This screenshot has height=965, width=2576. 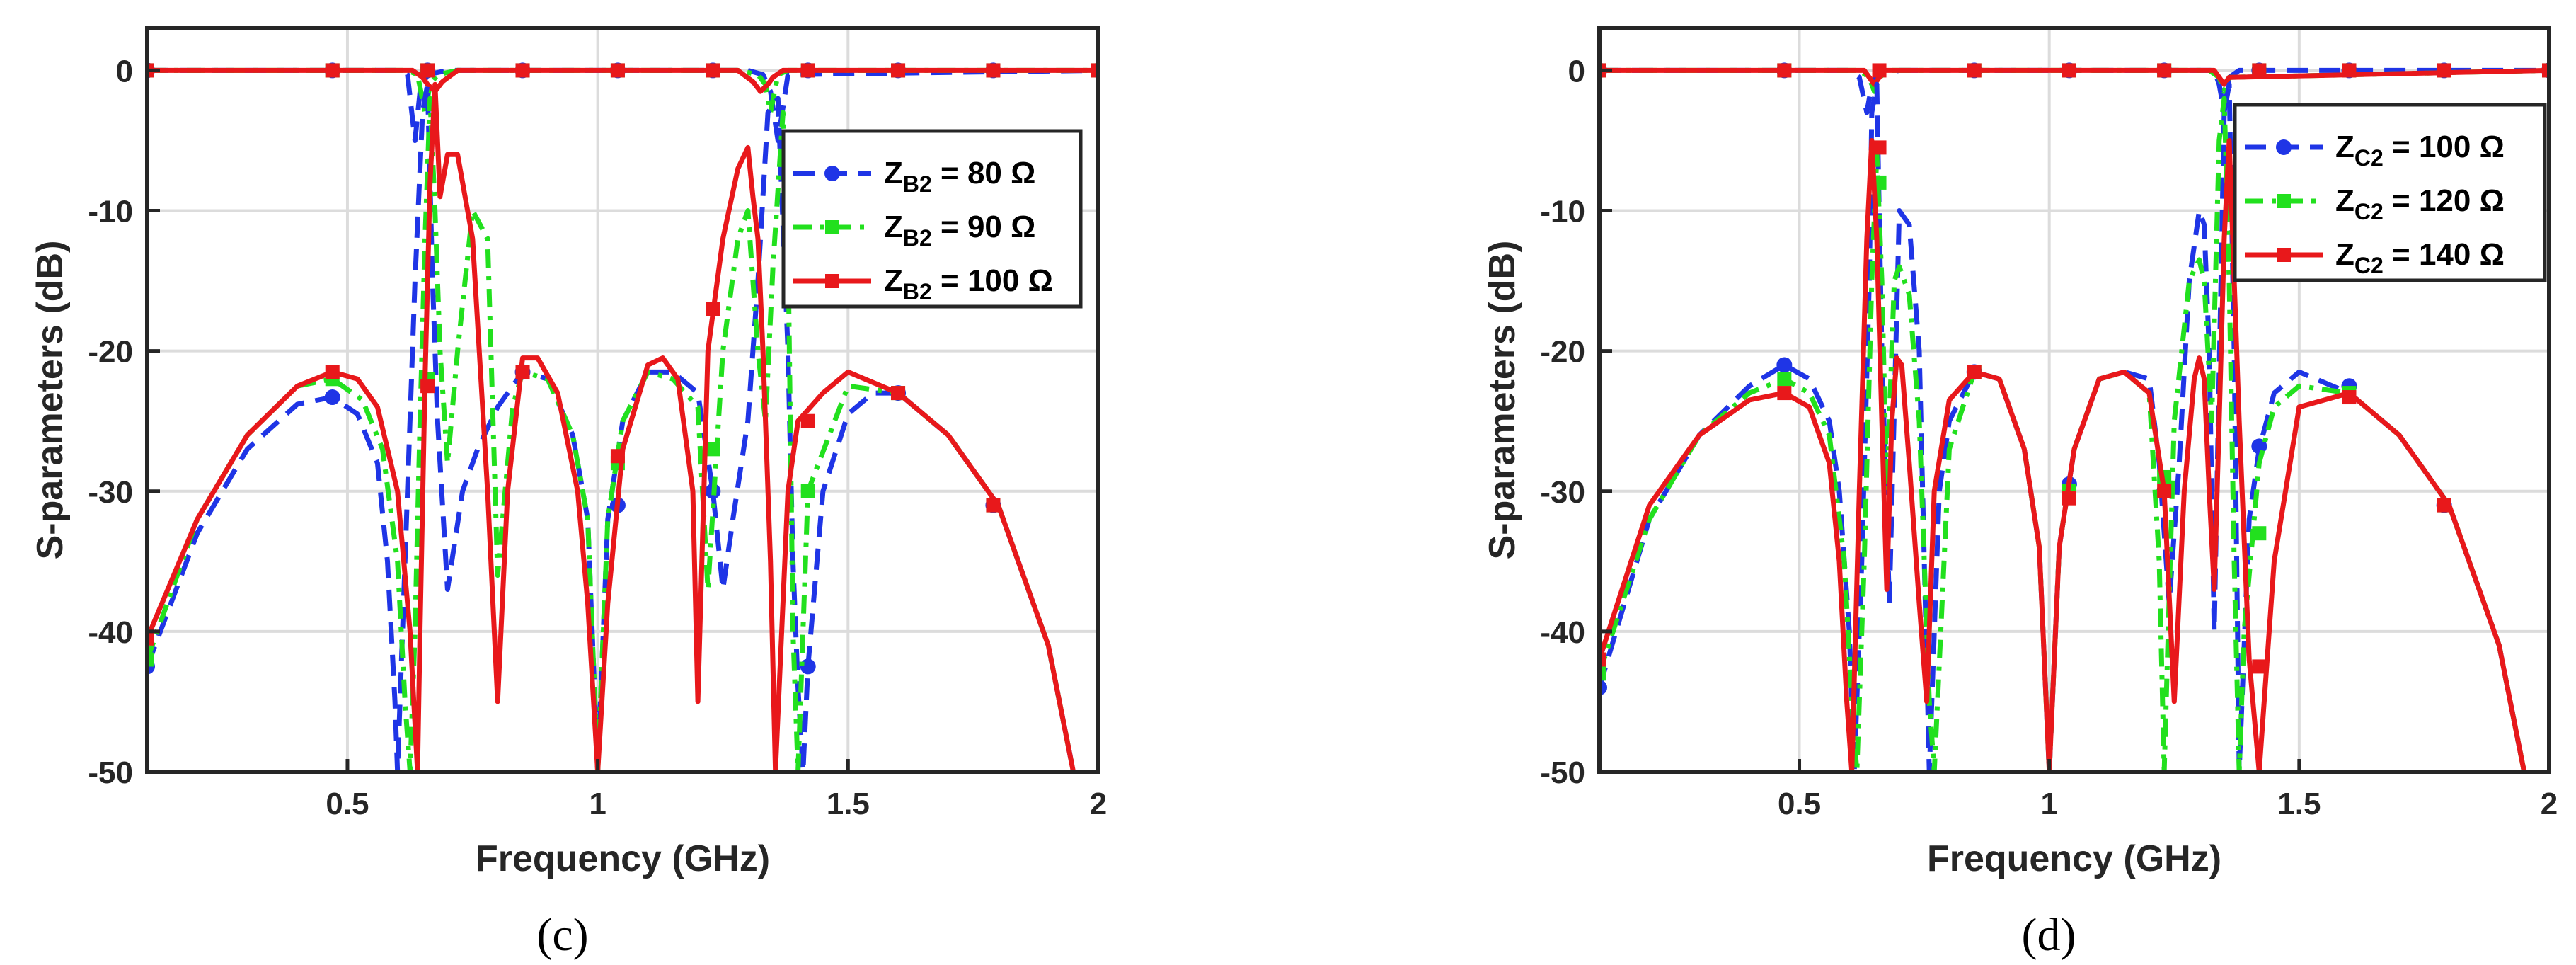 I want to click on legend-label: ZC2 = 140 Ω, so click(x=2420, y=258).